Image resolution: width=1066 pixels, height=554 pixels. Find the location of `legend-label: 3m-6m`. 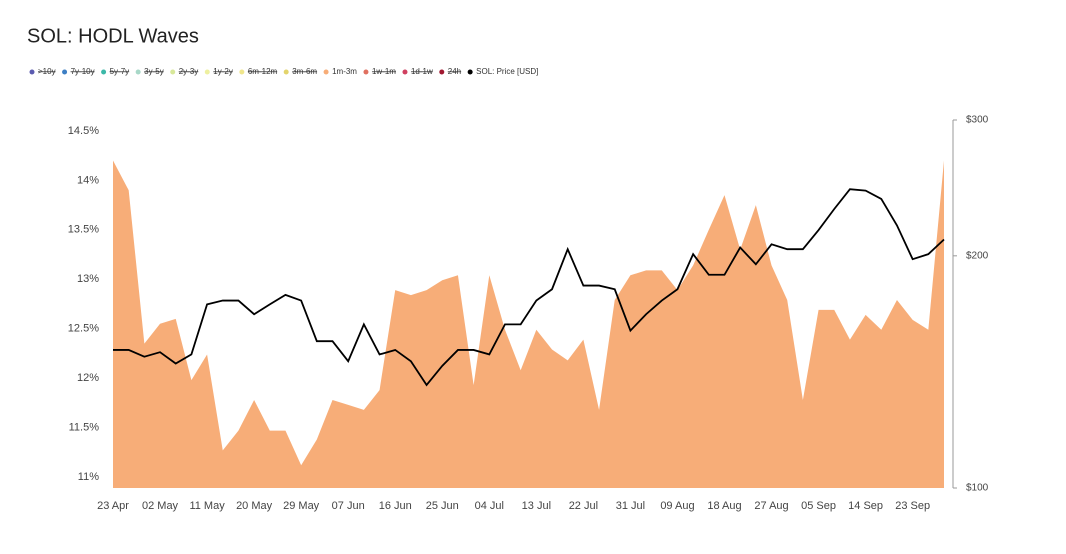

legend-label: 3m-6m is located at coordinates (304, 71).